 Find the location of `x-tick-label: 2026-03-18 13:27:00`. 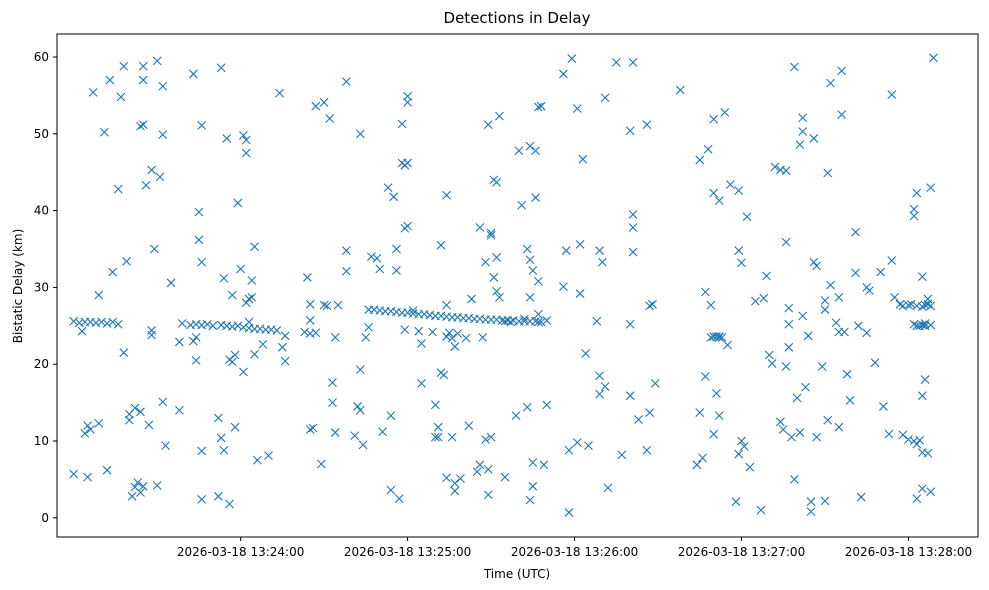

x-tick-label: 2026-03-18 13:27:00 is located at coordinates (741, 552).